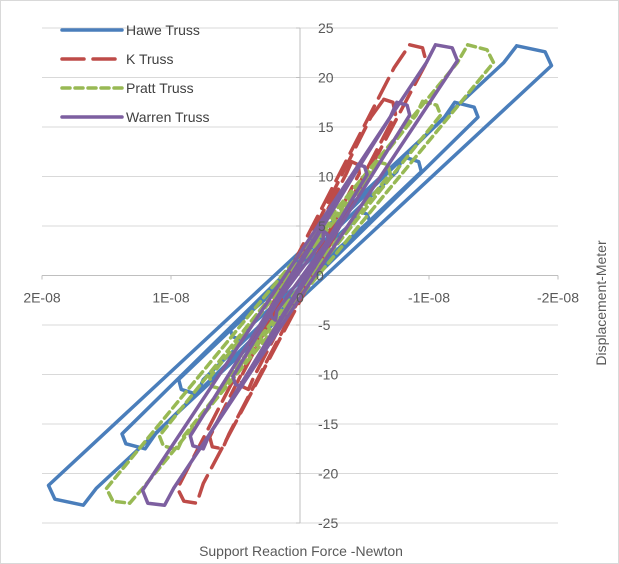  I want to click on y-tick-label-9: 20, so click(326, 78).